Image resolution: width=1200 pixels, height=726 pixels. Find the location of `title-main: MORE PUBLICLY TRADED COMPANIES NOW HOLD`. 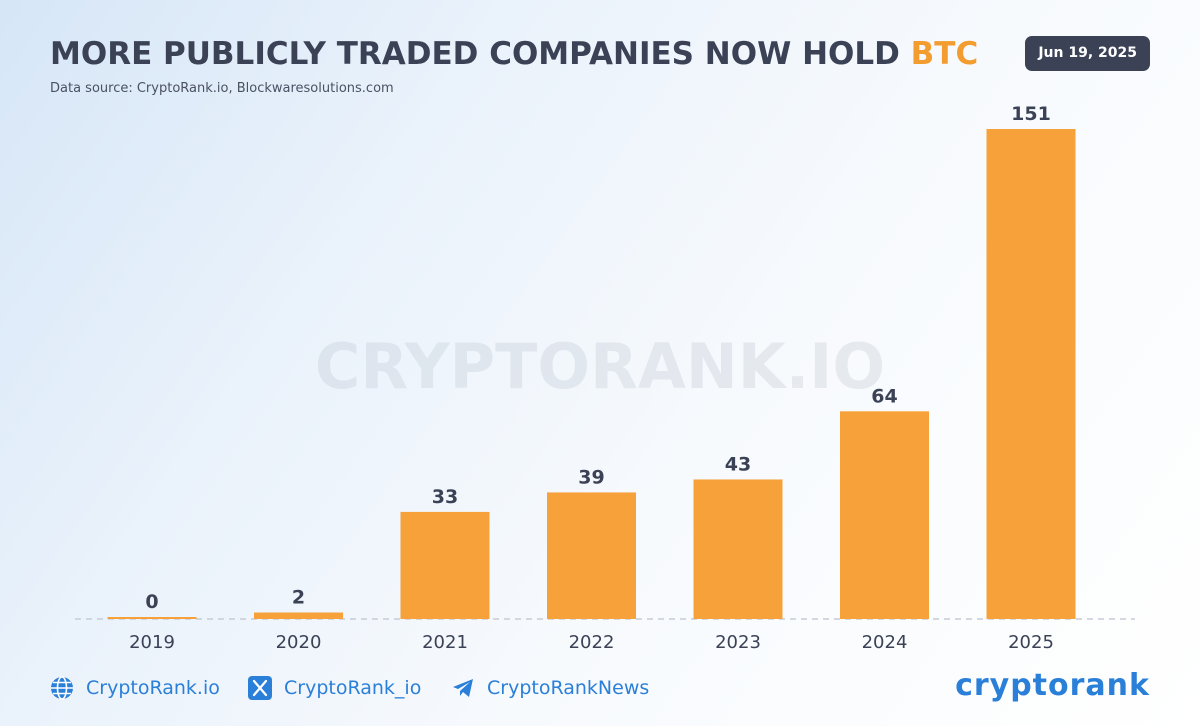

title-main: MORE PUBLICLY TRADED COMPANIES NOW HOLD is located at coordinates (480, 54).